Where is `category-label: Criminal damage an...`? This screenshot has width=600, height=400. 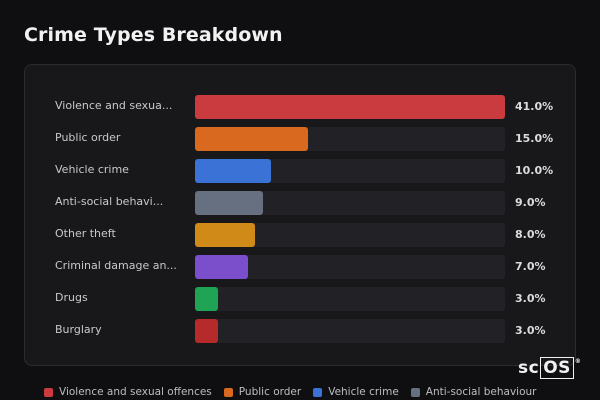 category-label: Criminal damage an... is located at coordinates (116, 265).